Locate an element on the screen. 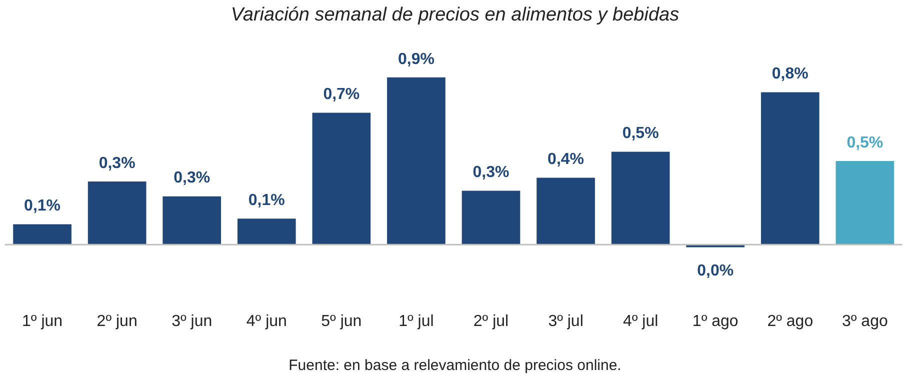  data-label: 0,9% is located at coordinates (416, 59).